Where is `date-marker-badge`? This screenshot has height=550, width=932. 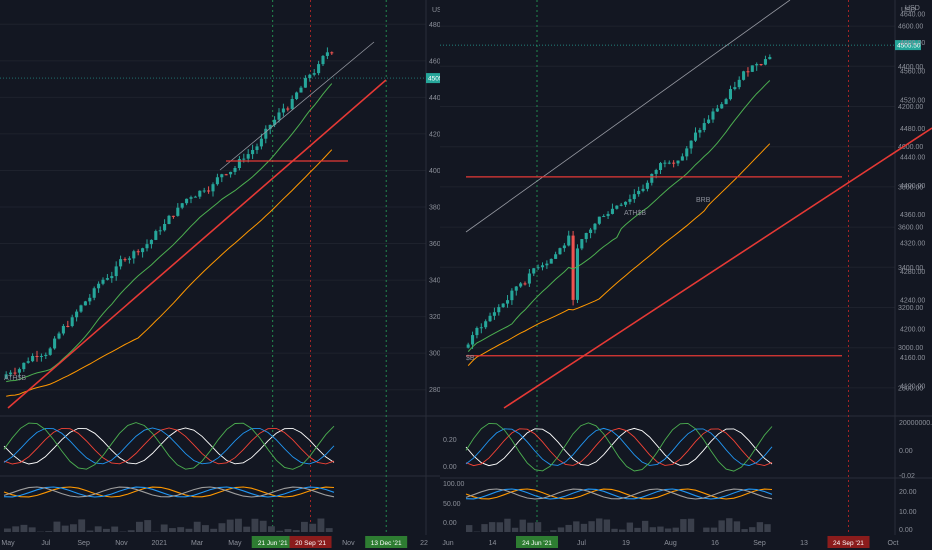 date-marker-badge is located at coordinates (537, 542).